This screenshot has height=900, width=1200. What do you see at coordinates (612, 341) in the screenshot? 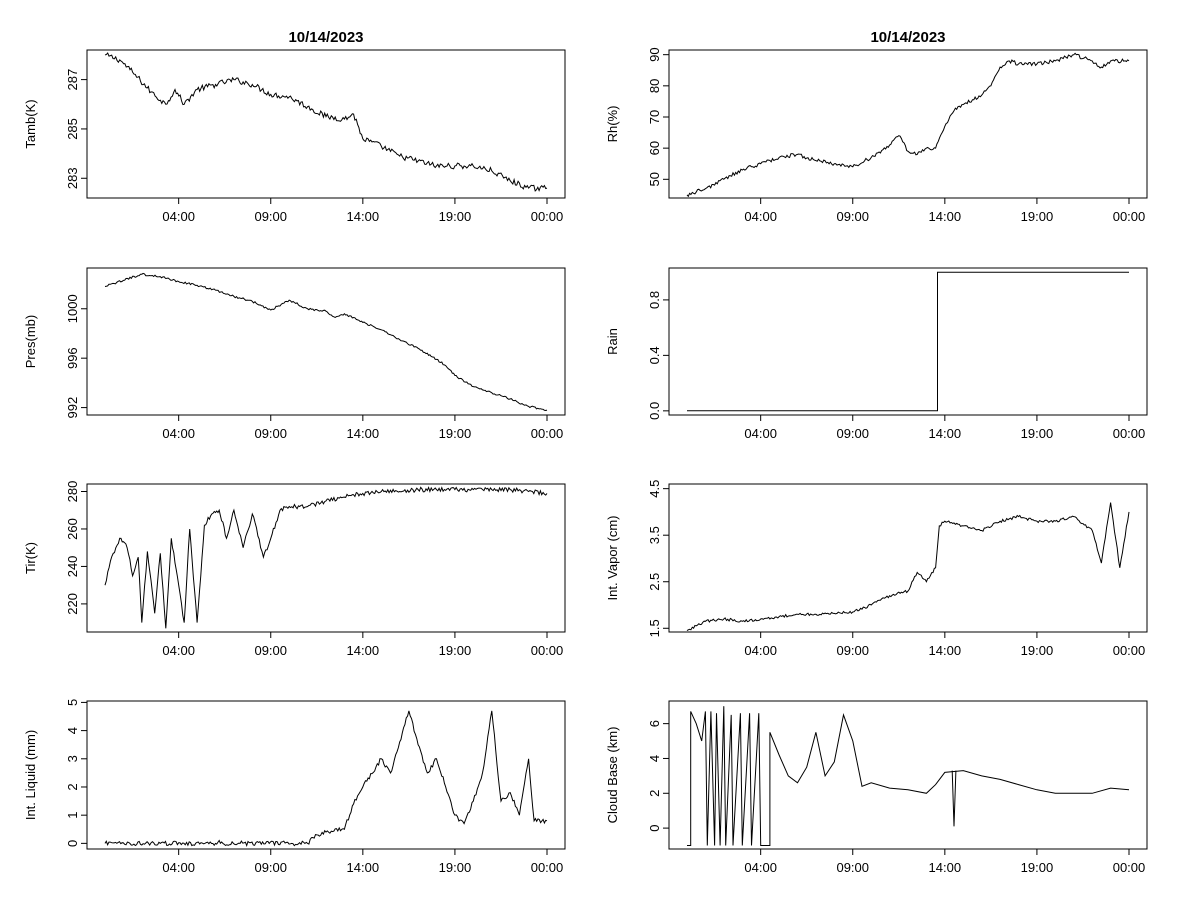
I see `y-axis-label: Rain` at bounding box center [612, 341].